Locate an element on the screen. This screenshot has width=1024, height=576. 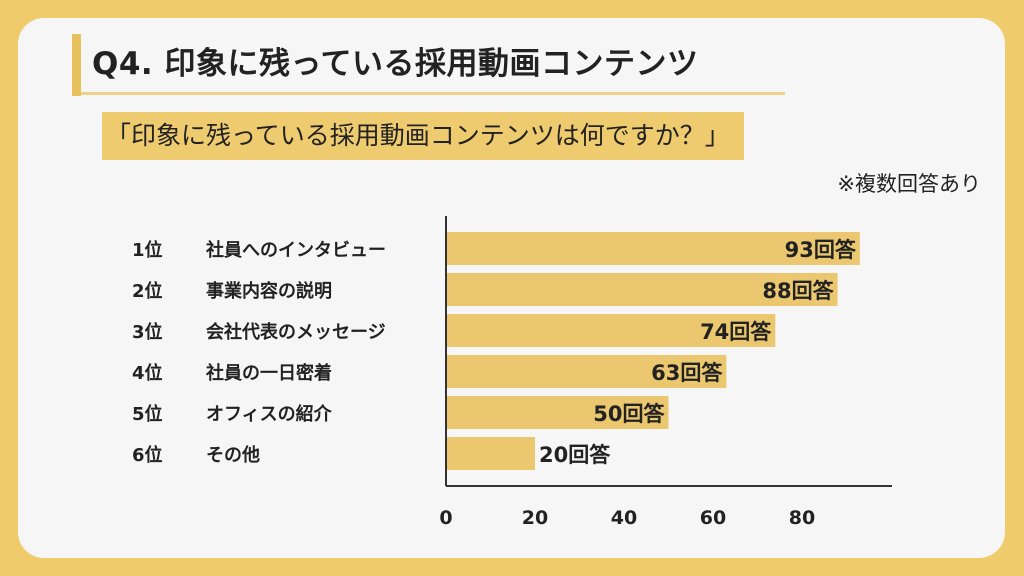
title-accent-bar is located at coordinates (76, 65).